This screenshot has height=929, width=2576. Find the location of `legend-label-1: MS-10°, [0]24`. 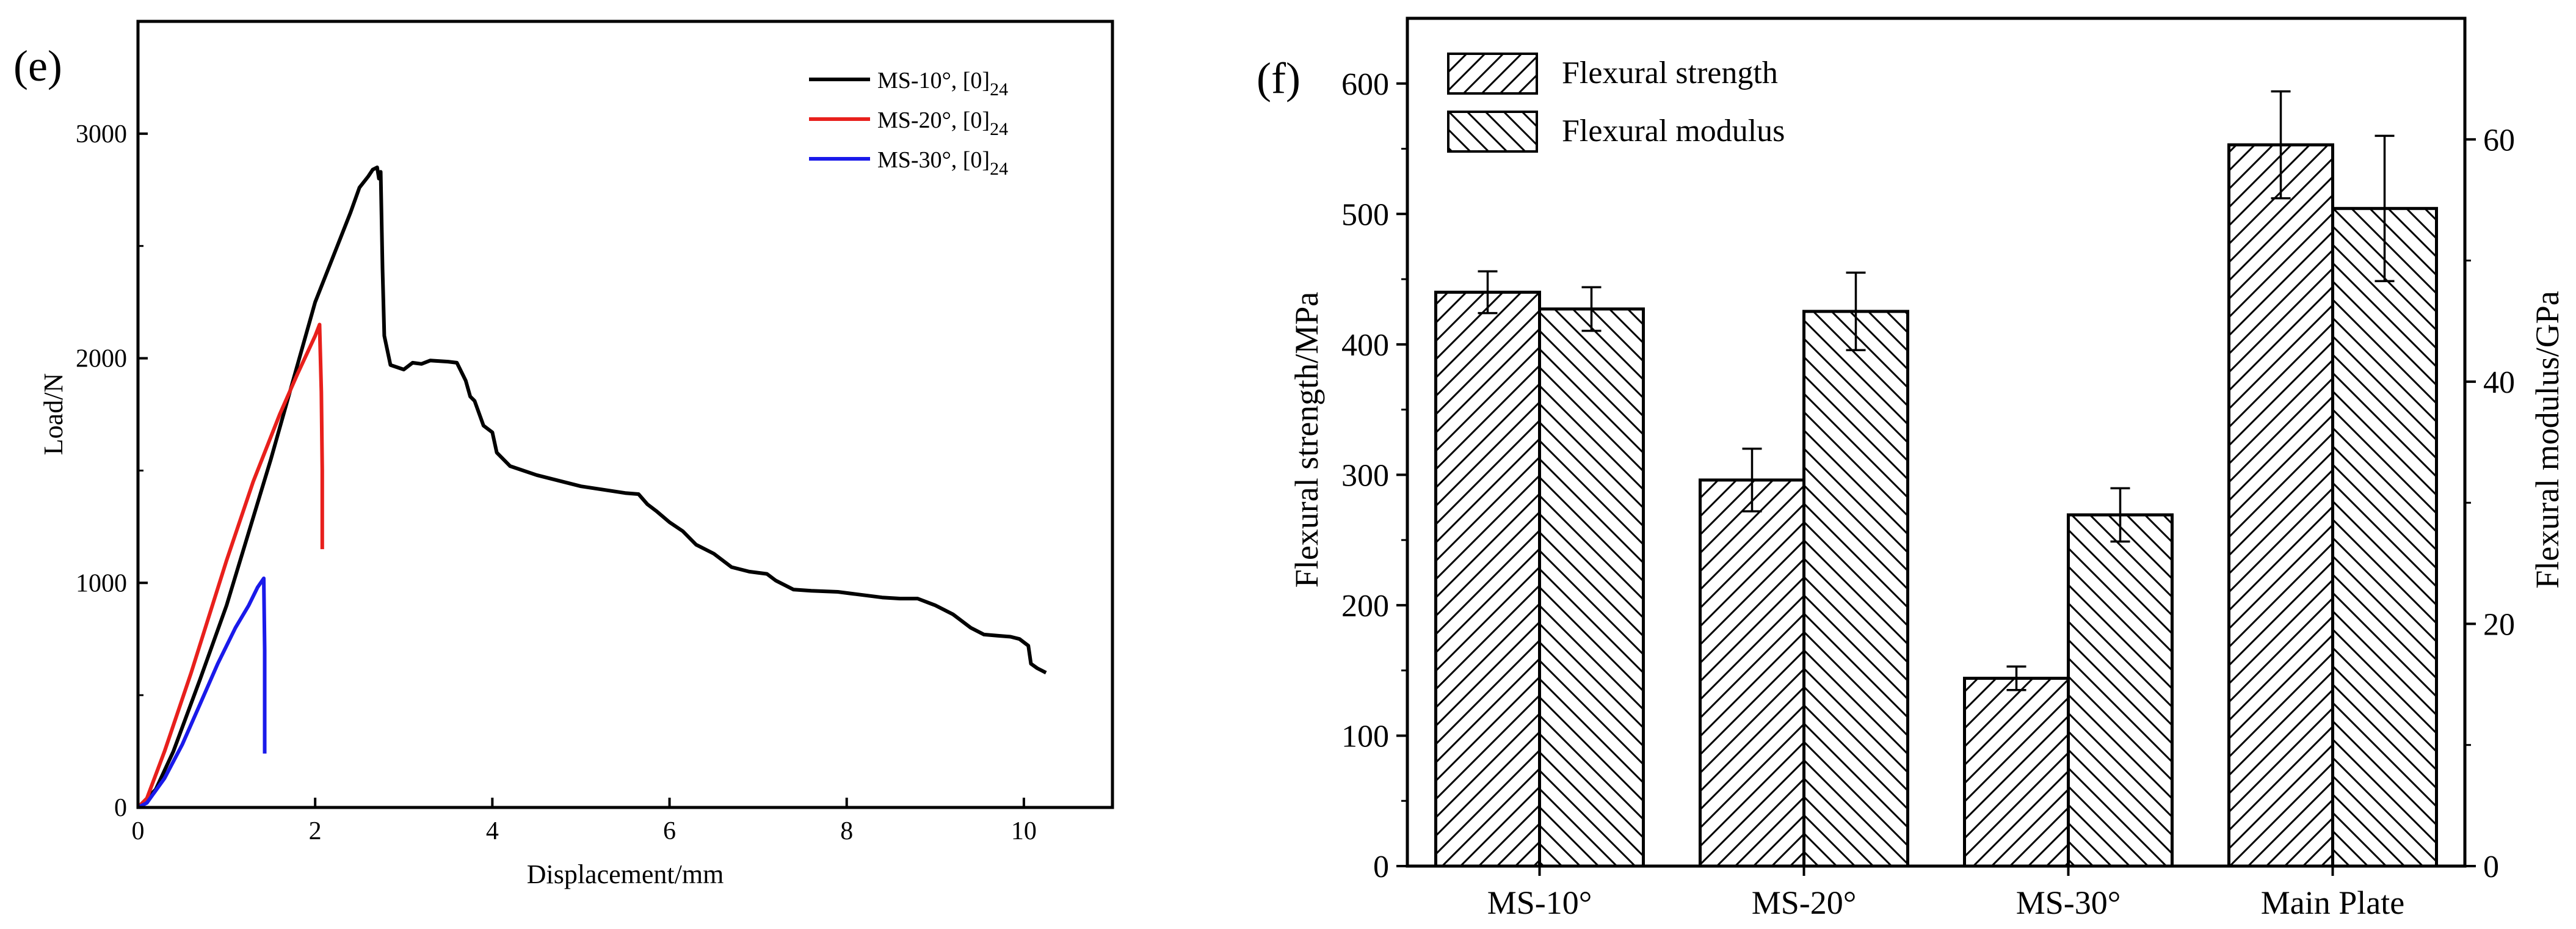

legend-label-1: MS-10°, [0]24 is located at coordinates (942, 84).